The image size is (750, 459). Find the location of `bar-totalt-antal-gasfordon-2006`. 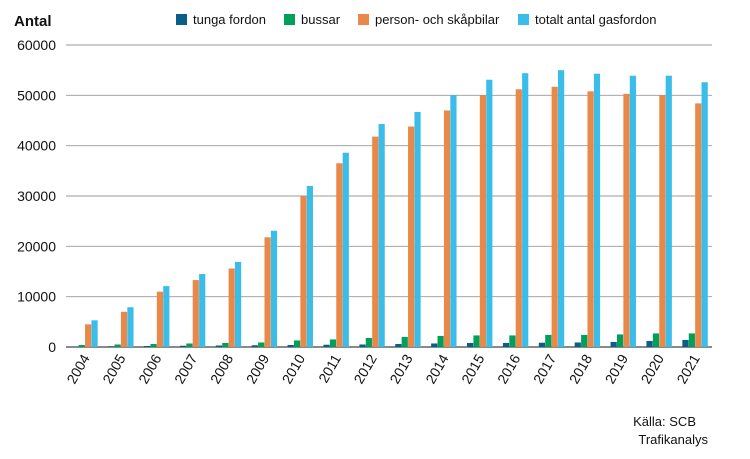

bar-totalt-antal-gasfordon-2006 is located at coordinates (166, 316).